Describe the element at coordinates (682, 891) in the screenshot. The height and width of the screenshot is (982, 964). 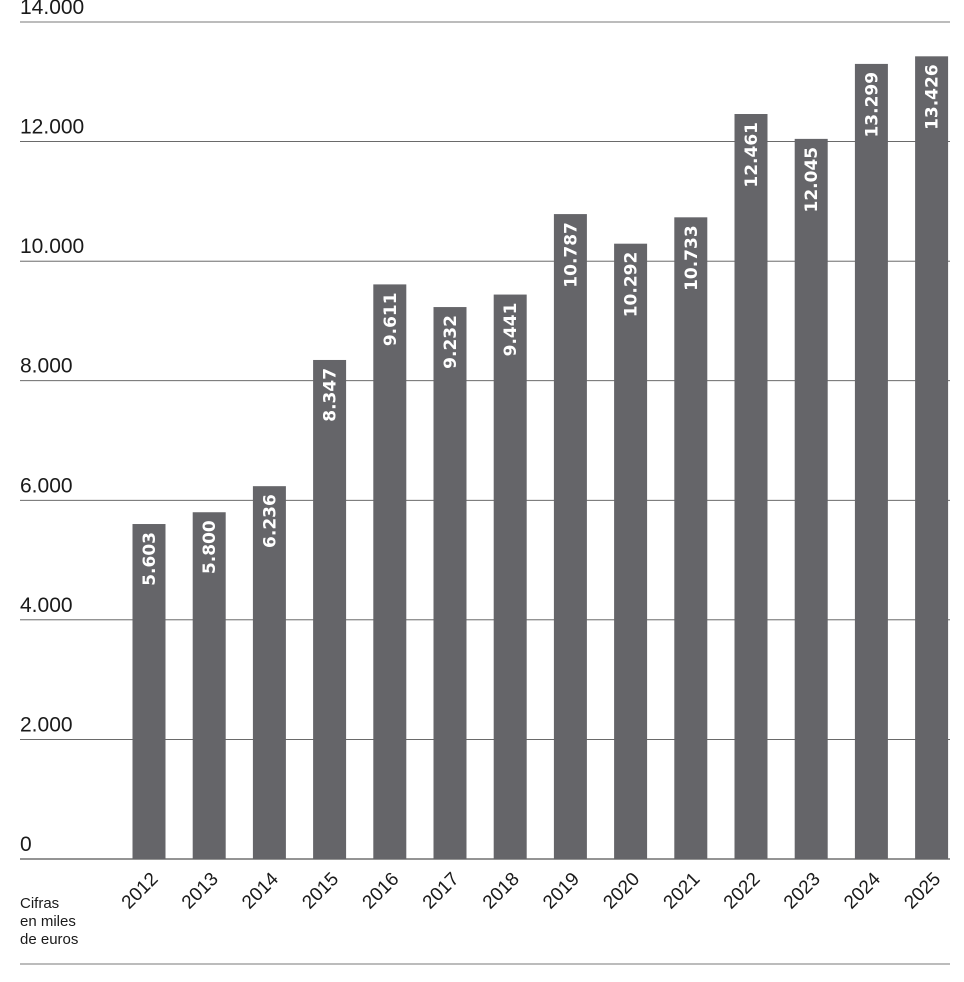
I see `x-category-label: 2021` at that location.